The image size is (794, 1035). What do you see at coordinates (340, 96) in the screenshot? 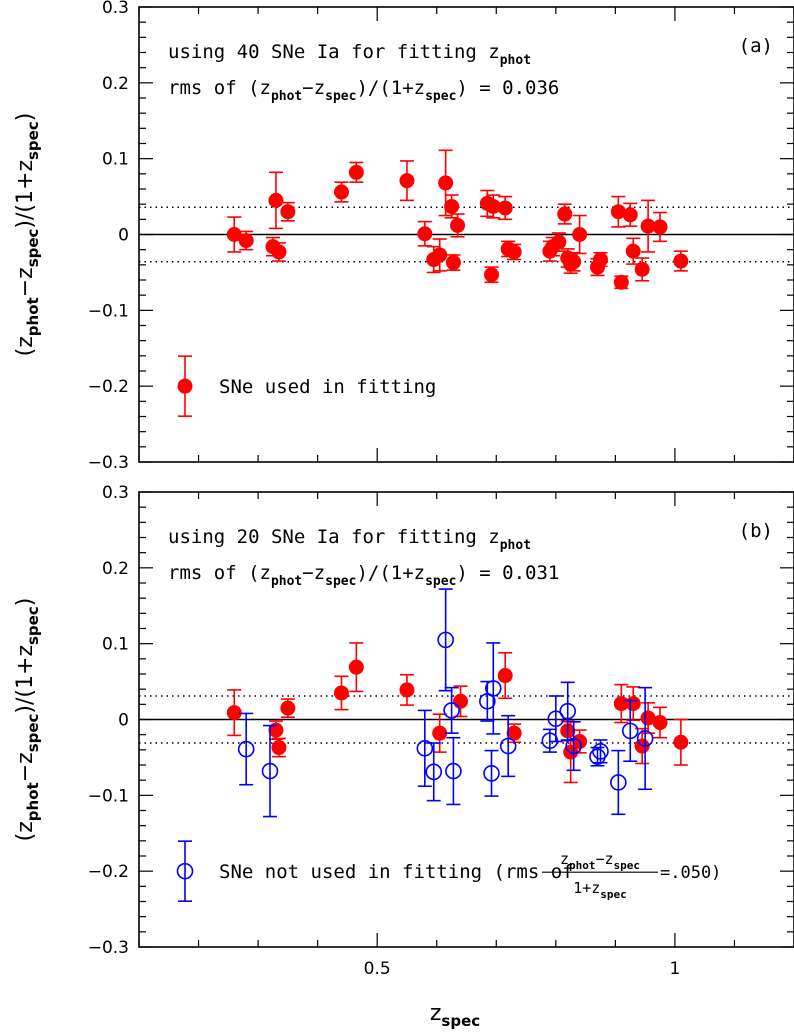
I see `annotation-subscript: spec` at bounding box center [340, 96].